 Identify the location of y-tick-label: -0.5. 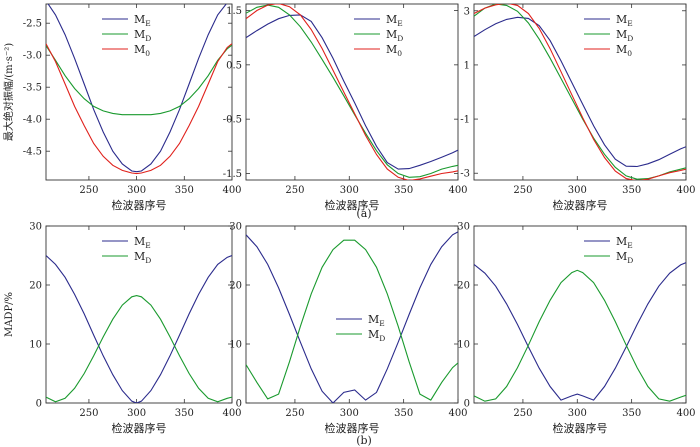
(232, 120).